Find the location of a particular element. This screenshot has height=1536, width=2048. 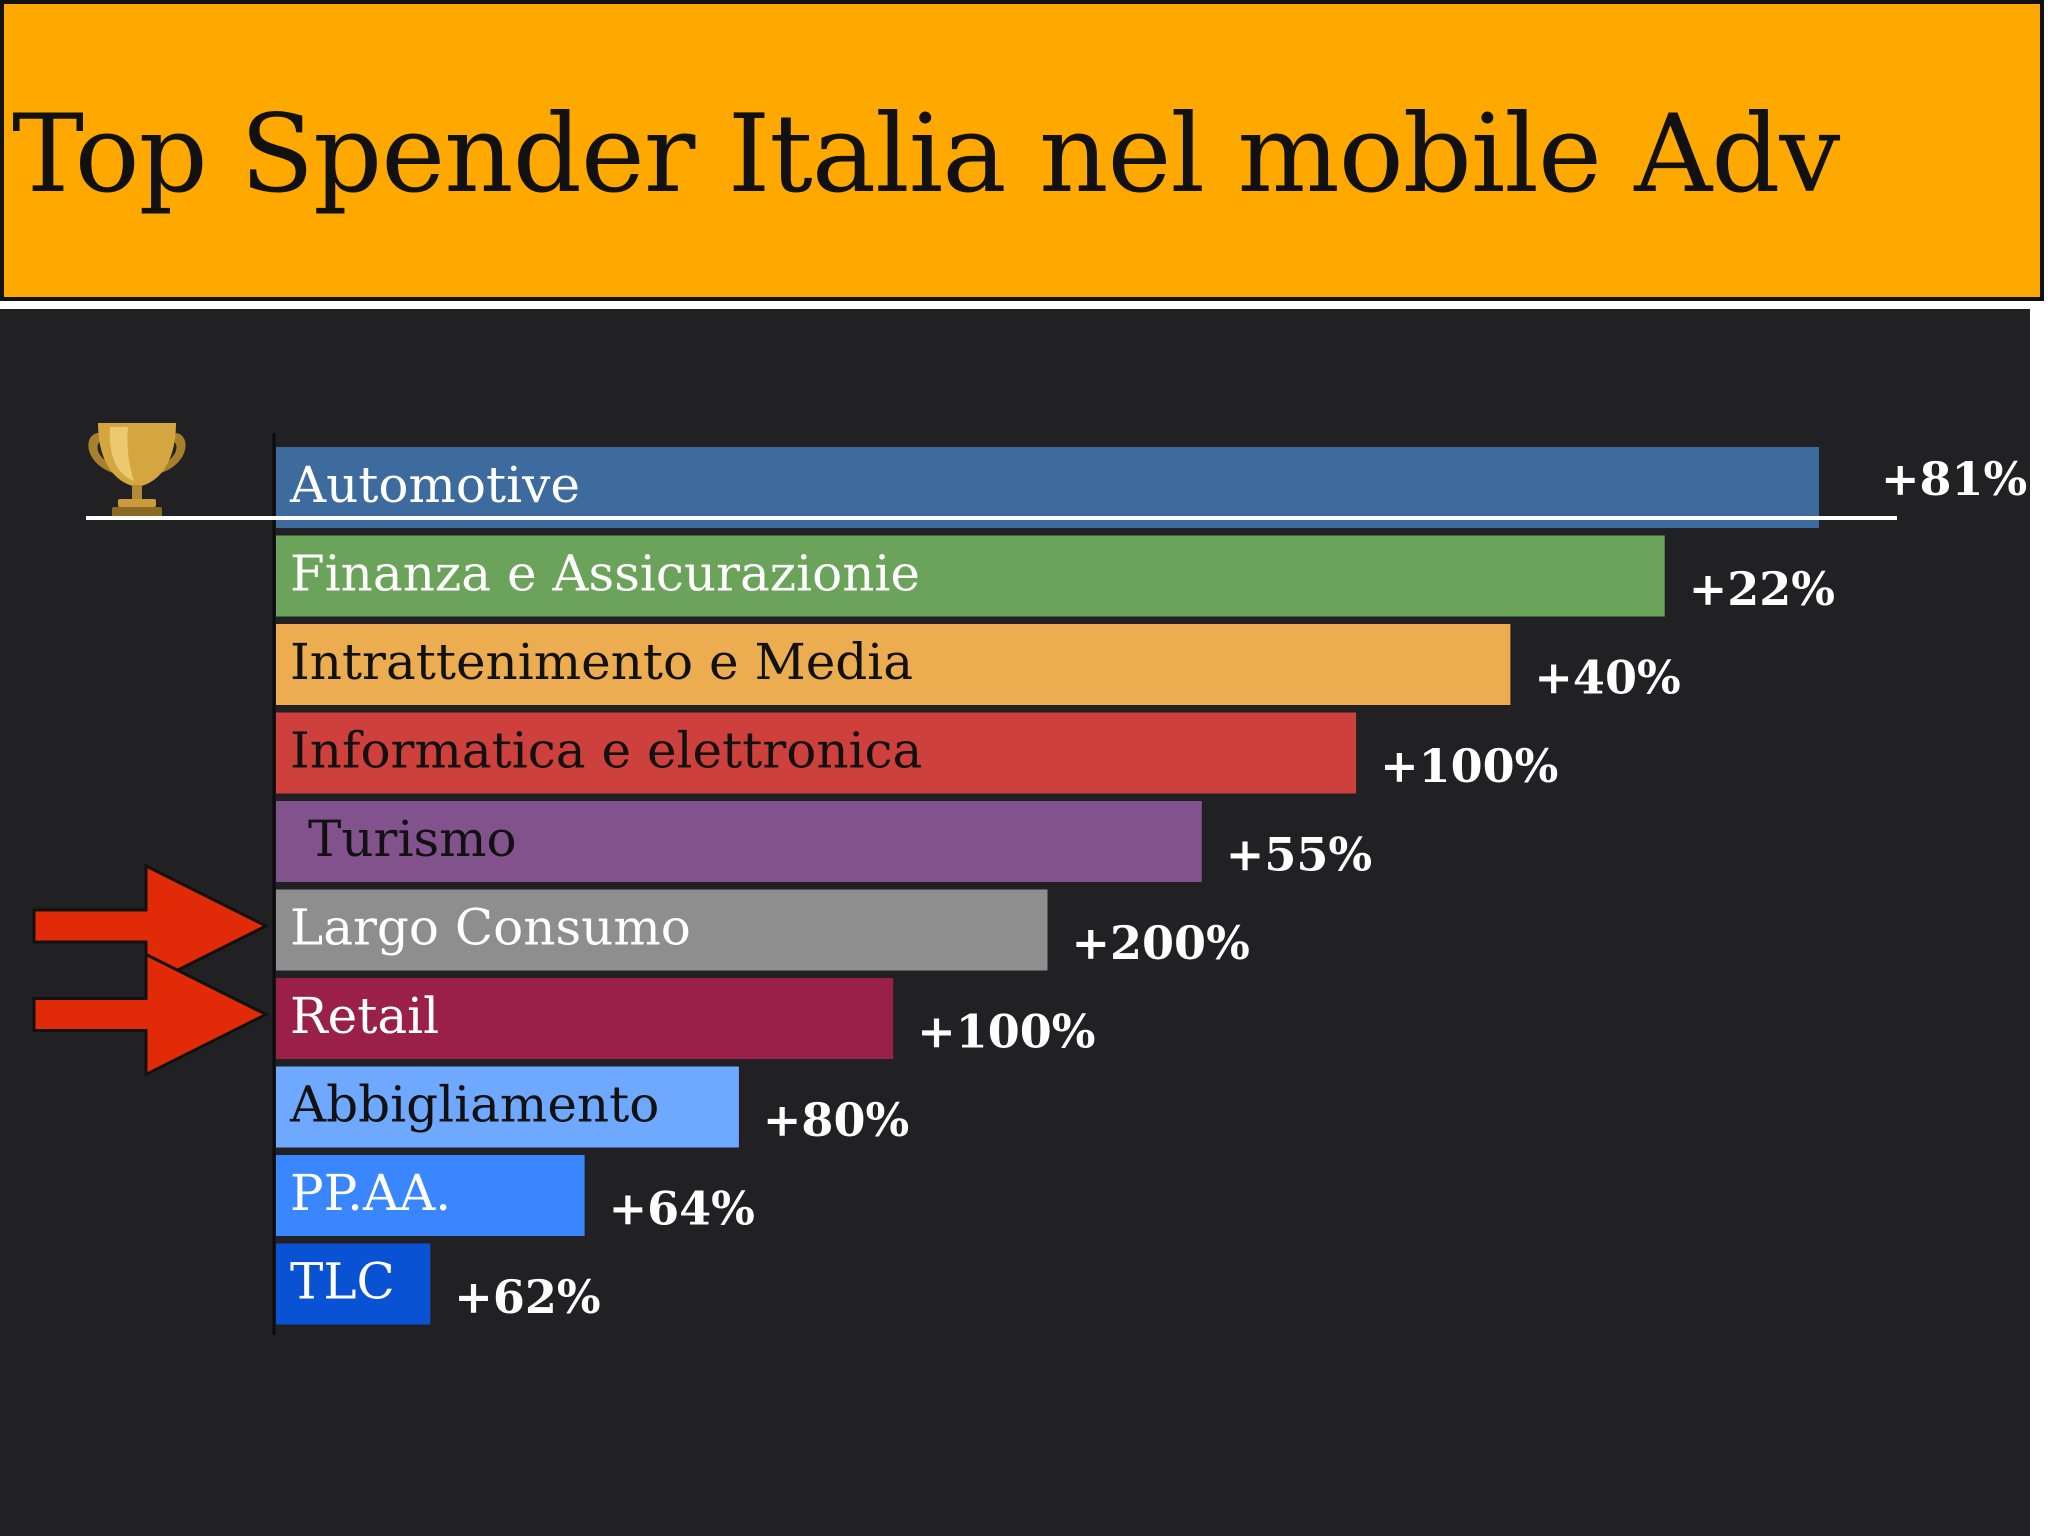

trophy-icon is located at coordinates (137, 470).